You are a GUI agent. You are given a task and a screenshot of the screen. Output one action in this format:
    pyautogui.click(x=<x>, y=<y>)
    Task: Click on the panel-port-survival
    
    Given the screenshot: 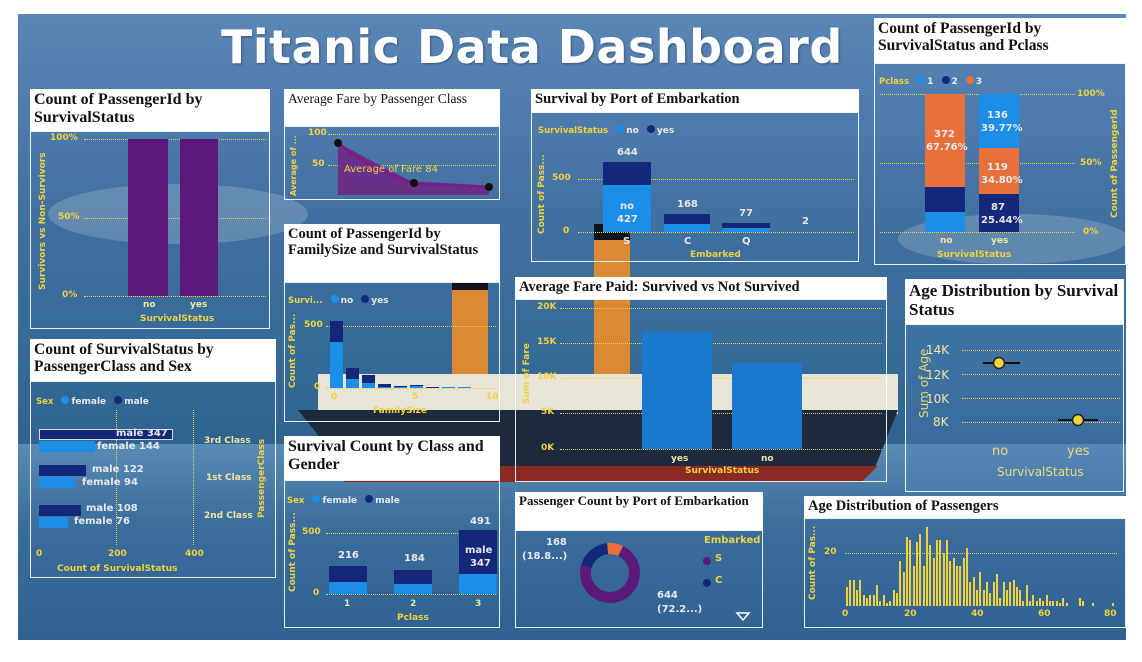 What is the action you would take?
    pyautogui.click(x=695, y=187)
    